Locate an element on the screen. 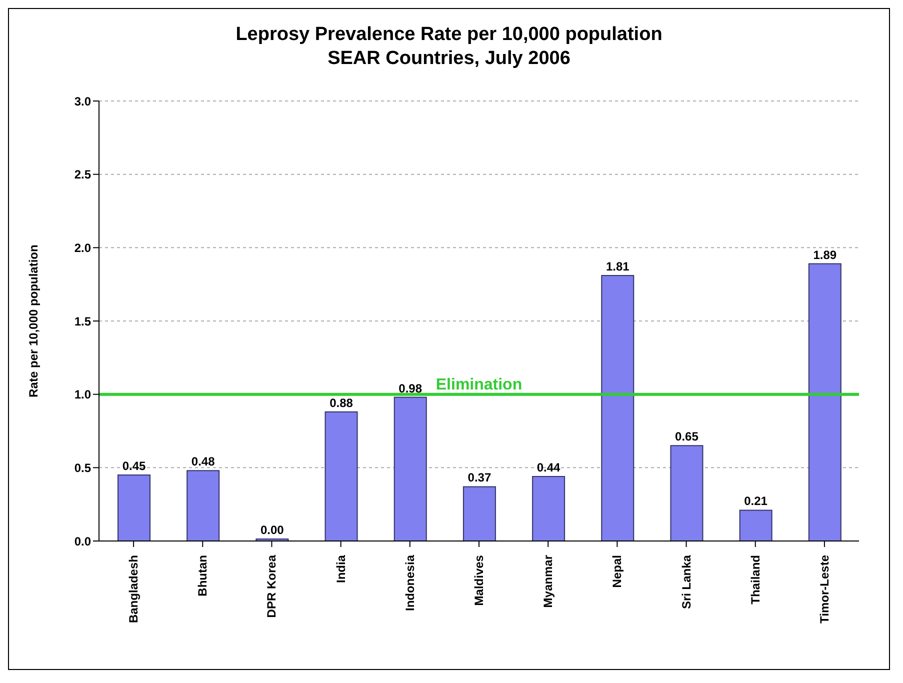 The image size is (903, 683). x-tick-label: Timor-Leste is located at coordinates (824, 589).